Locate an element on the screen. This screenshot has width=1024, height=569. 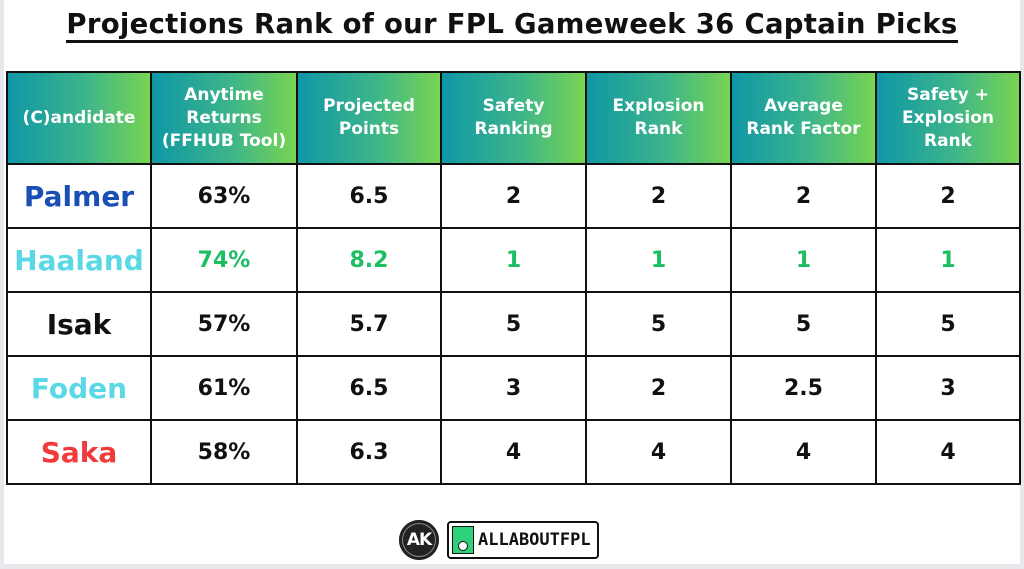
table-row-palmer: Palmer 63% 6.5 2 2 2 2 is located at coordinates (513, 196).